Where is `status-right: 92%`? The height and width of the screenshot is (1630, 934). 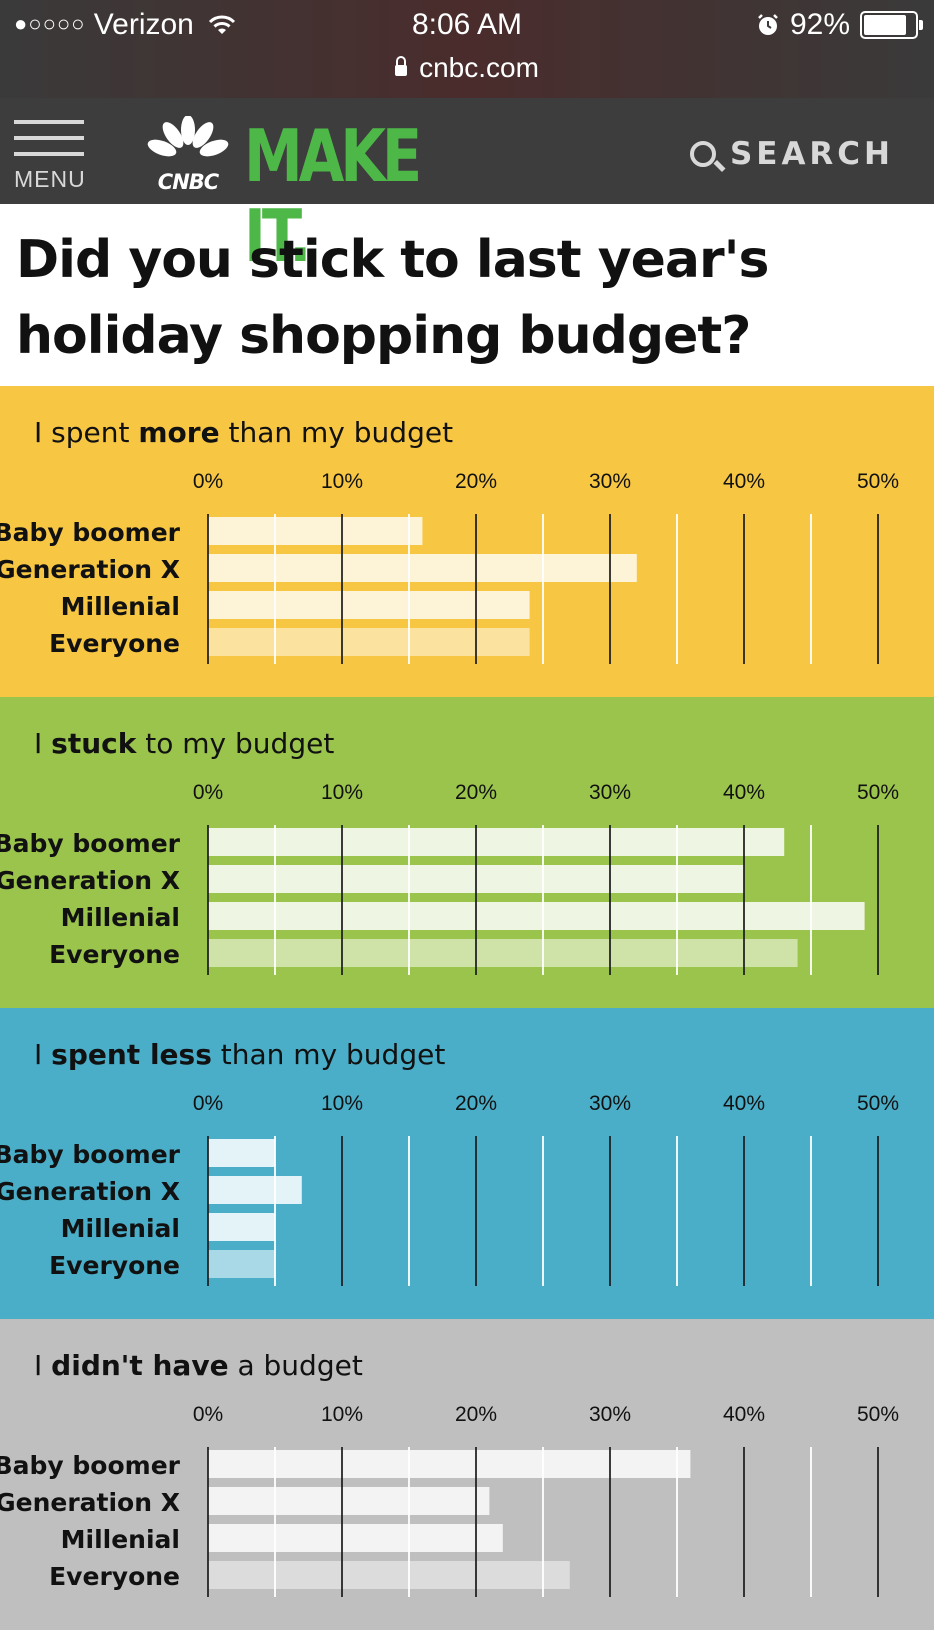 status-right: 92% is located at coordinates (839, 25).